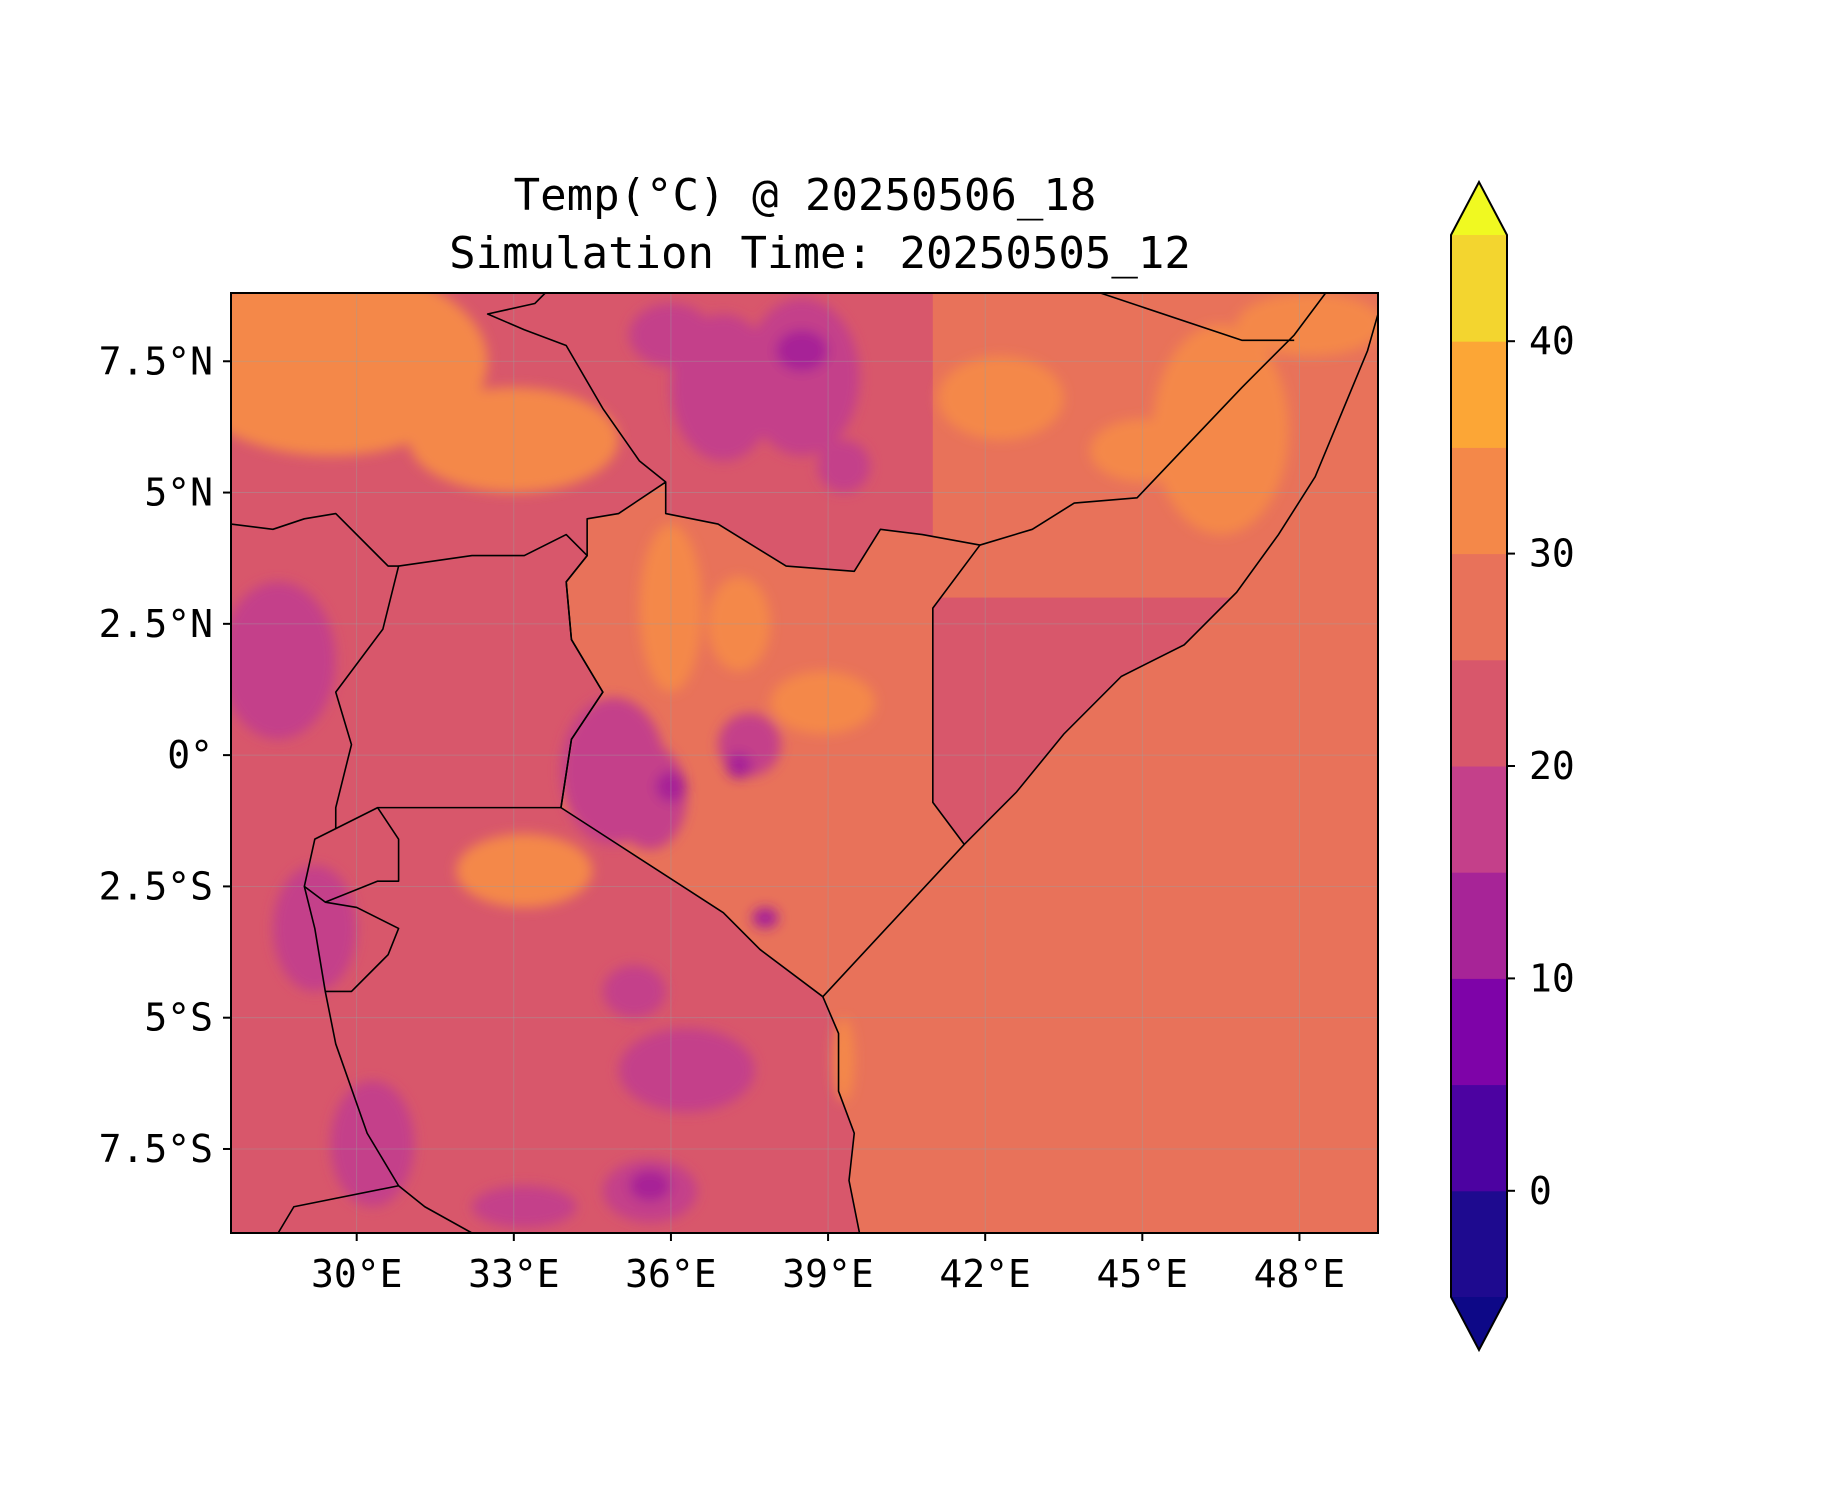  Describe the element at coordinates (828, 1274) in the screenshot. I see `lon-tick-label: 39°E` at that location.